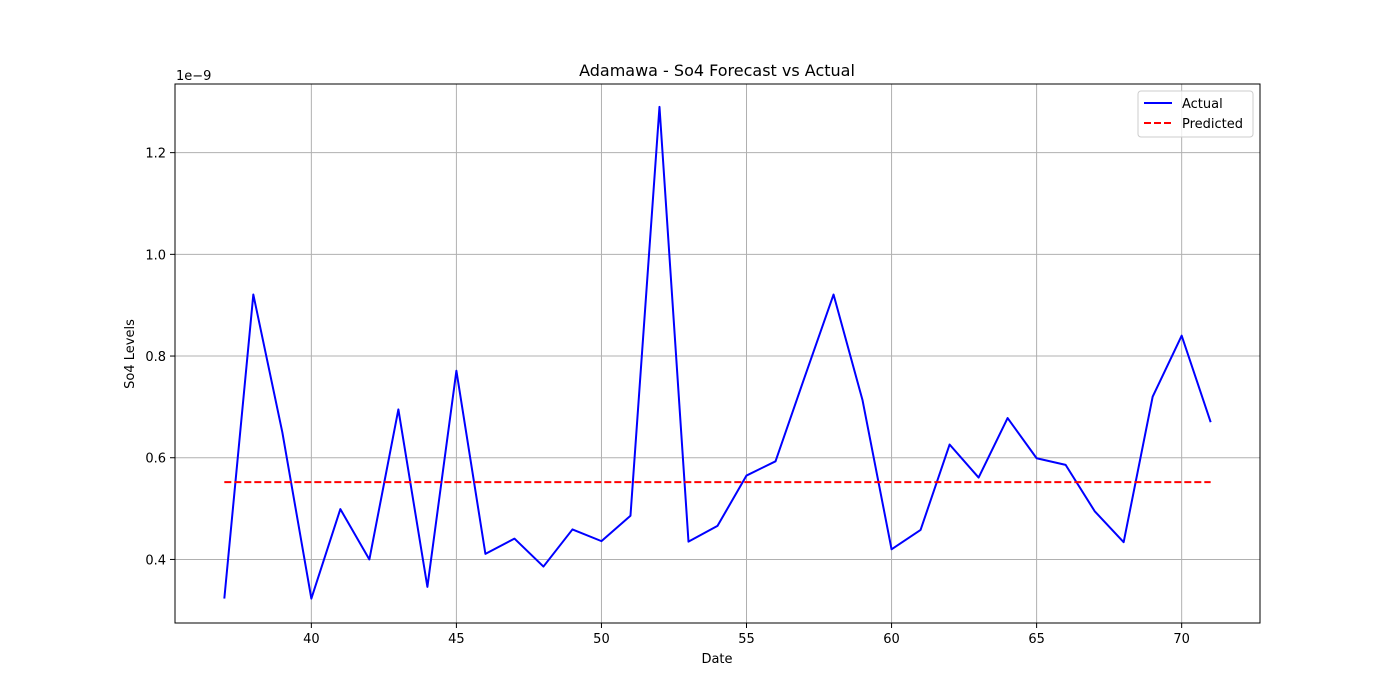 The image size is (1400, 700). I want to click on y-tick-label-0.6: 0.6, so click(155, 459).